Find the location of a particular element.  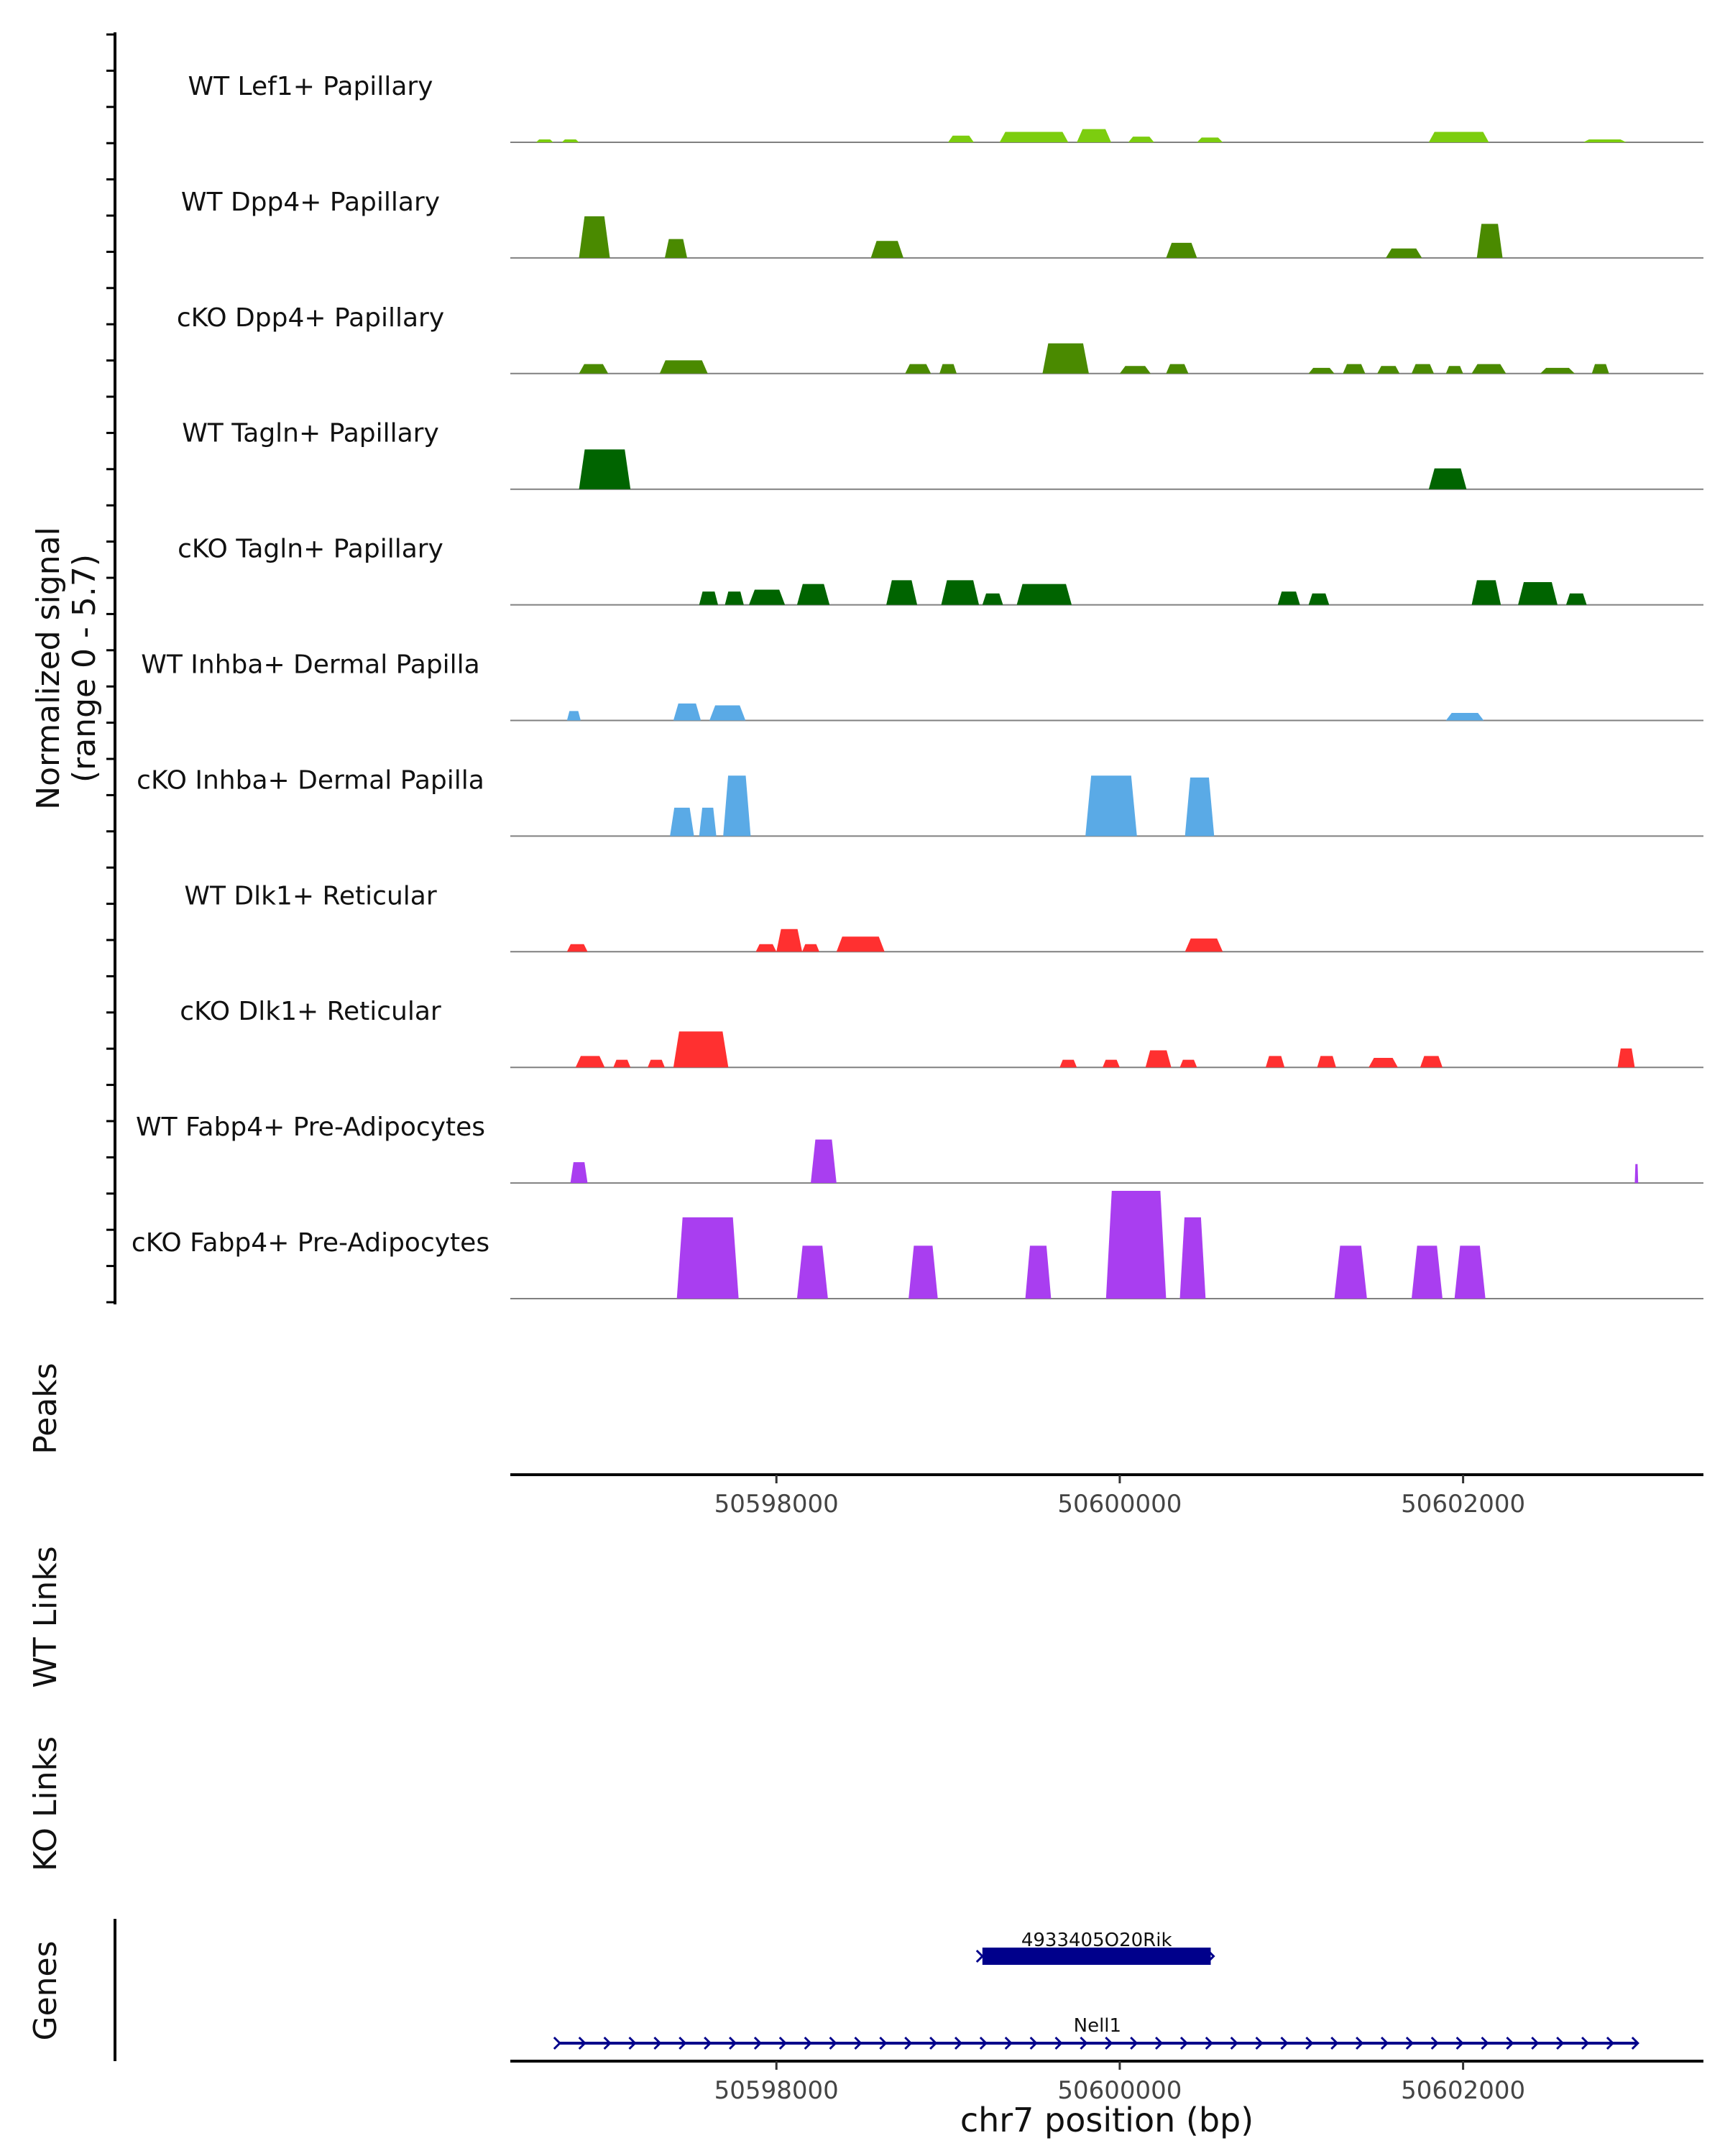

genes-x-axis-ticks: 50598000 50600000 50602000 is located at coordinates (1119, 2083).